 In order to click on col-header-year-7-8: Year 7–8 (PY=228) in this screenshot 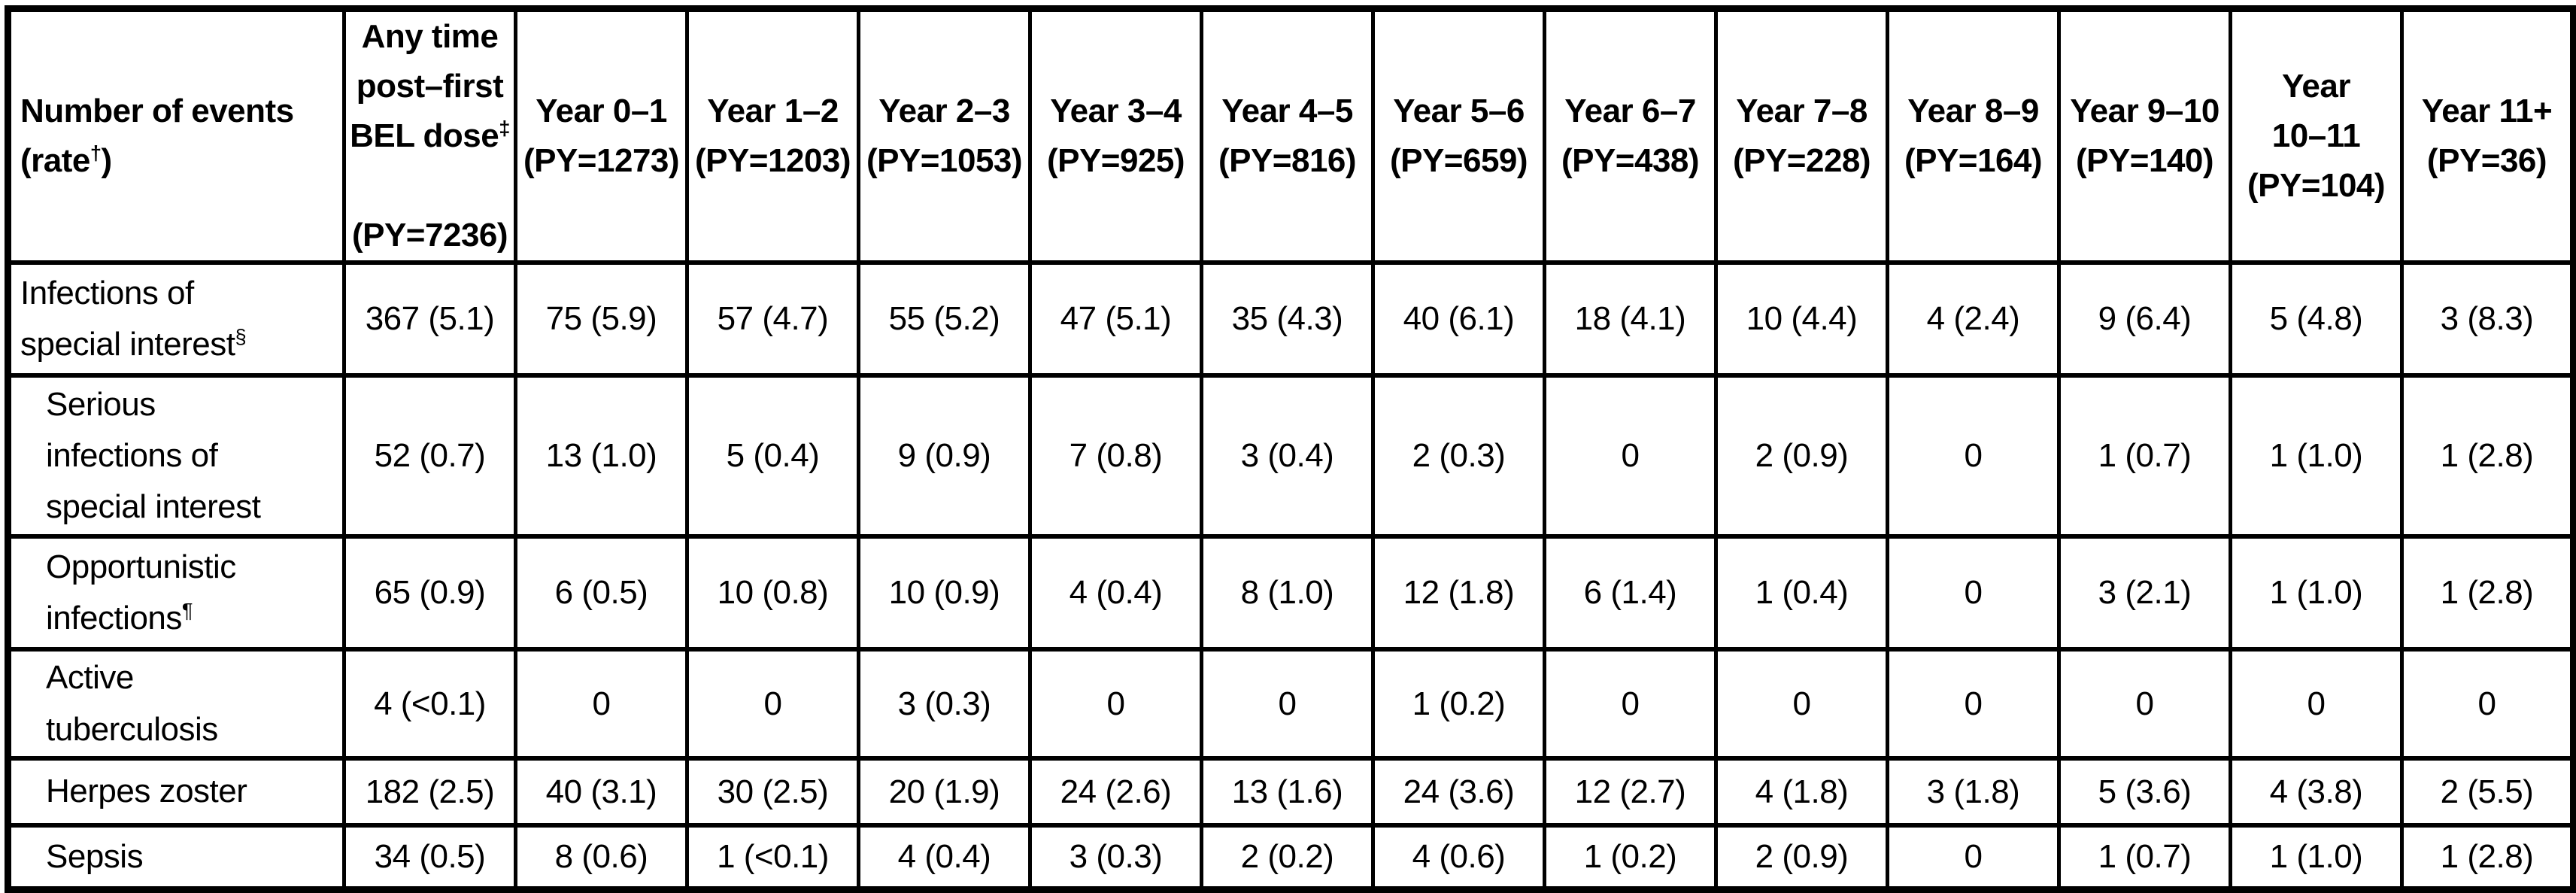, I will do `click(1801, 135)`.